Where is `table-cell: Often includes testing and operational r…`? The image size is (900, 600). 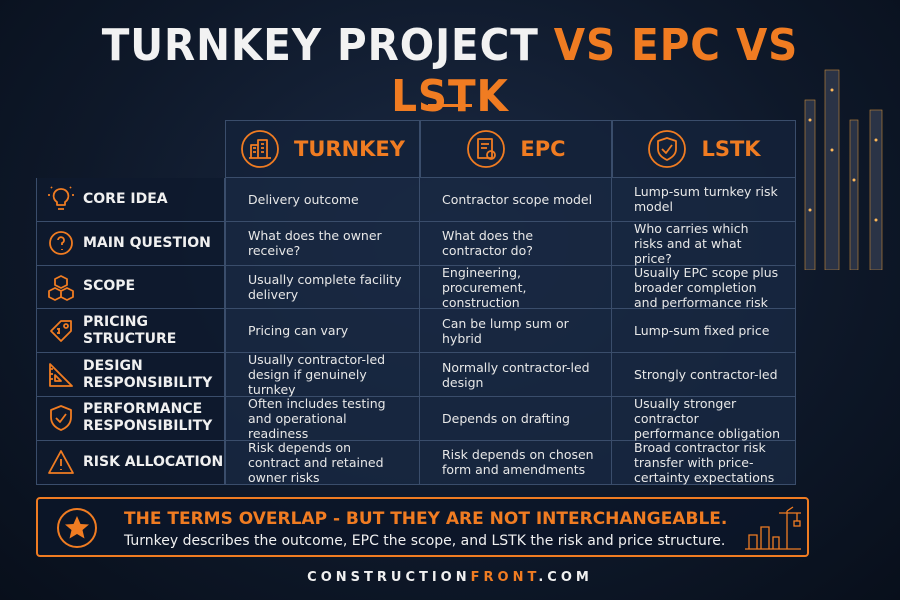
table-cell: Often includes testing and operational r… is located at coordinates (322, 418).